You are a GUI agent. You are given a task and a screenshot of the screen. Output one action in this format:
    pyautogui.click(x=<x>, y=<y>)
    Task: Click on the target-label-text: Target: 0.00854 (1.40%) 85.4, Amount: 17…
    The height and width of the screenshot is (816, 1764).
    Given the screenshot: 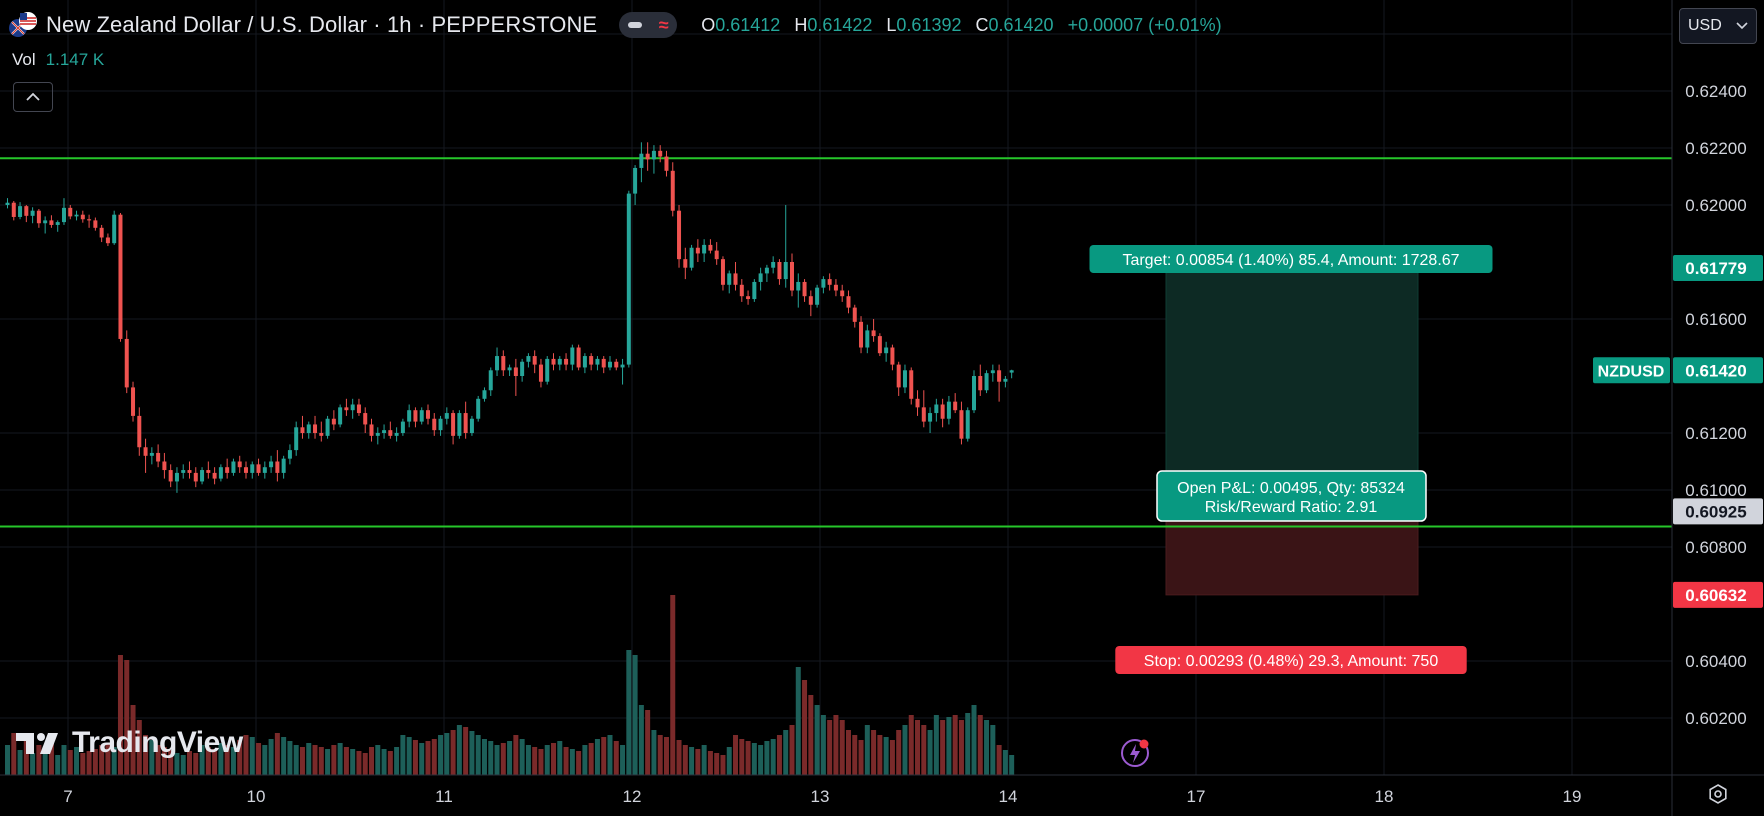 What is the action you would take?
    pyautogui.click(x=1290, y=260)
    